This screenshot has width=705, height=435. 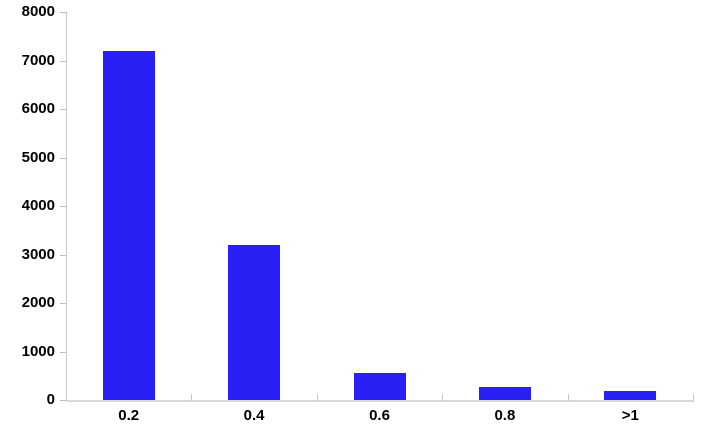 What do you see at coordinates (38, 108) in the screenshot?
I see `value-axis-label: 6000` at bounding box center [38, 108].